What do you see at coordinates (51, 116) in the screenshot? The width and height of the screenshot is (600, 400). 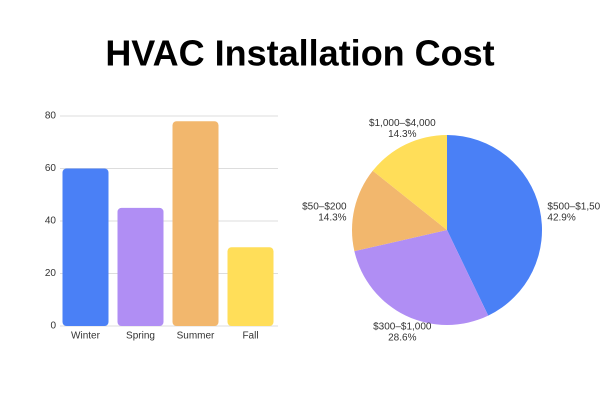 I see `y-tick-label: 80` at bounding box center [51, 116].